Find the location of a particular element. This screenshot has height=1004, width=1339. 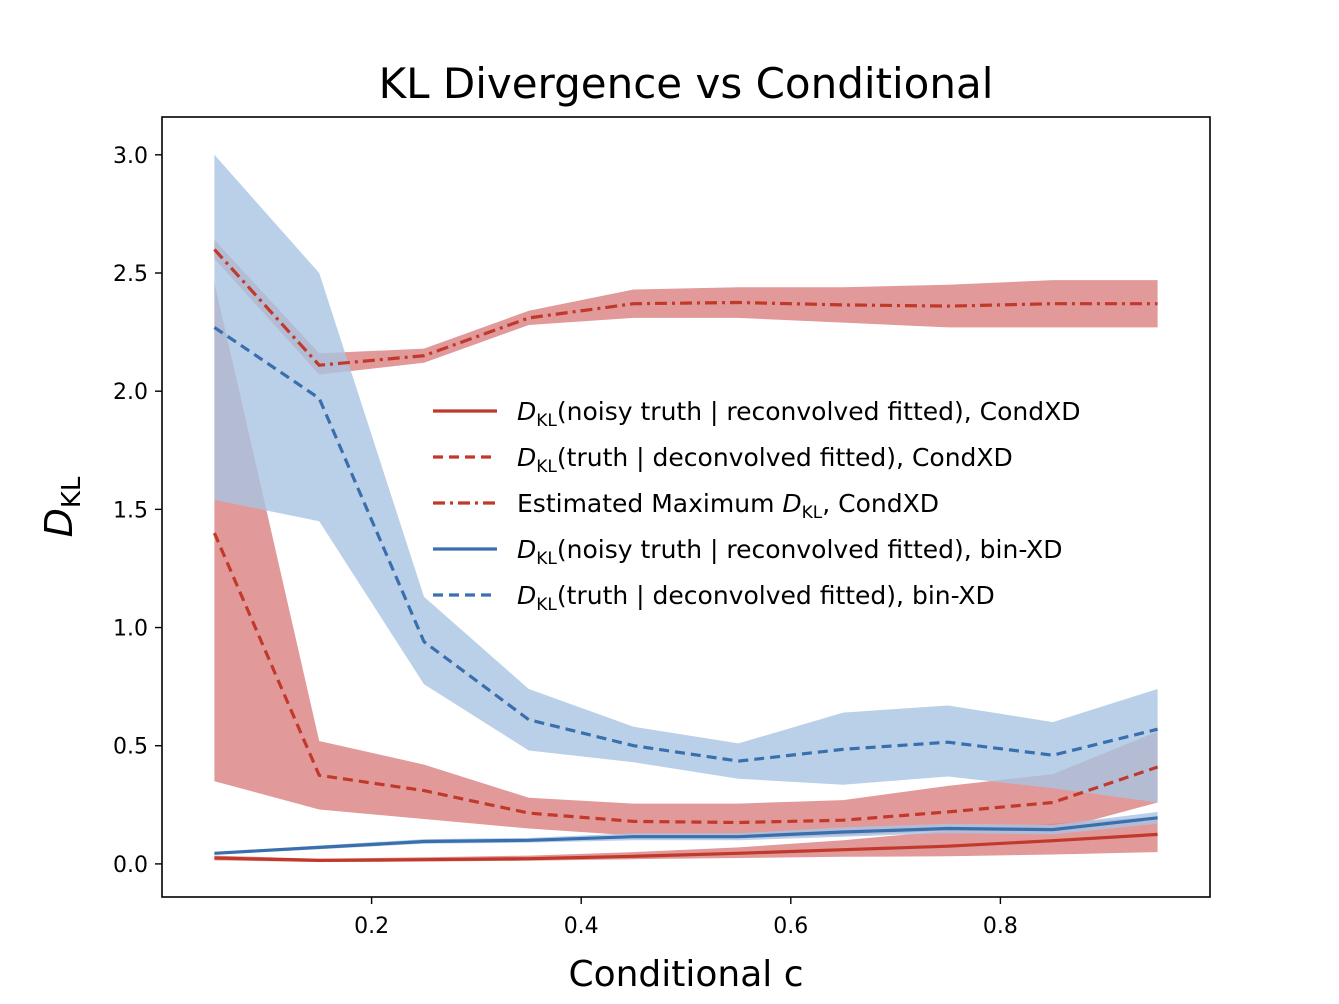

series-3-line is located at coordinates (685, 307).